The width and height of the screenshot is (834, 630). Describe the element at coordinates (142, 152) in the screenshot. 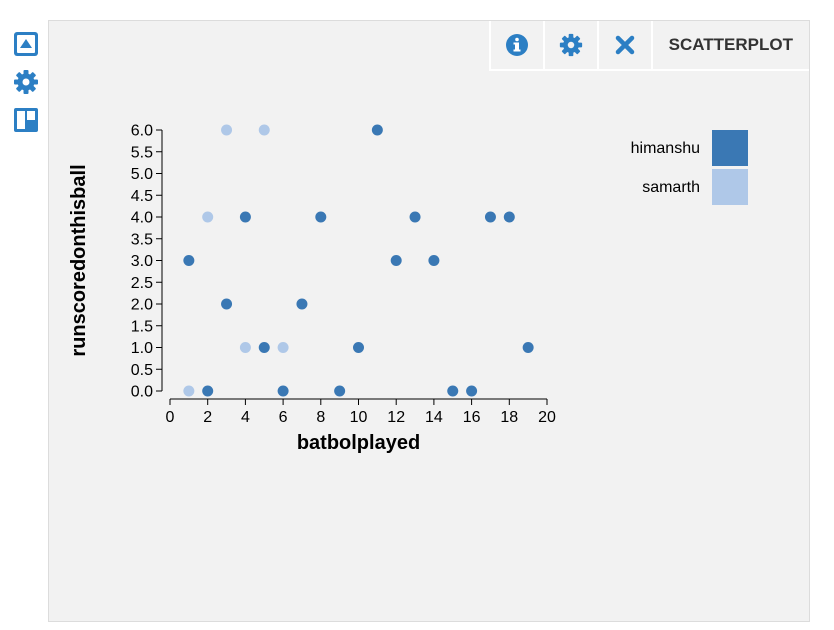

I see `y-tick-label: 5.5` at that location.